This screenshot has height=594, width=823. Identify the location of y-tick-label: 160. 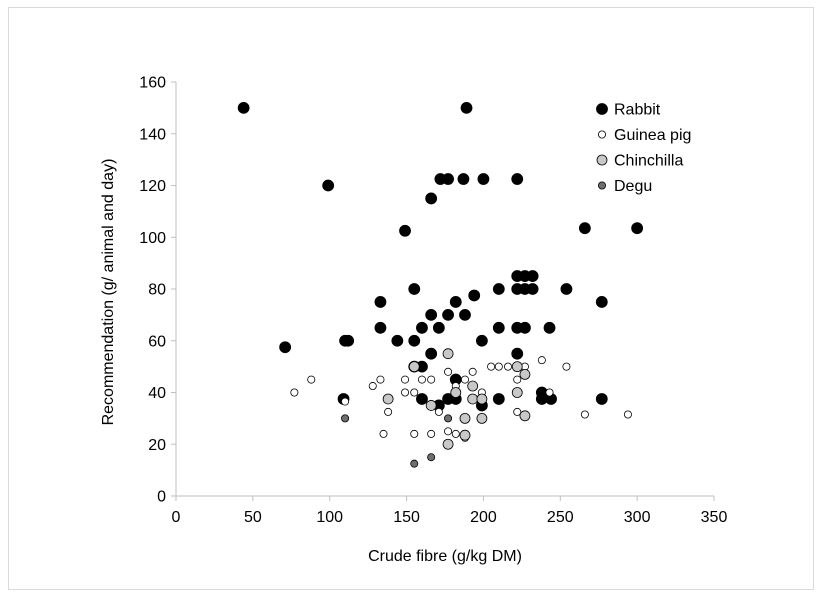
(152, 83).